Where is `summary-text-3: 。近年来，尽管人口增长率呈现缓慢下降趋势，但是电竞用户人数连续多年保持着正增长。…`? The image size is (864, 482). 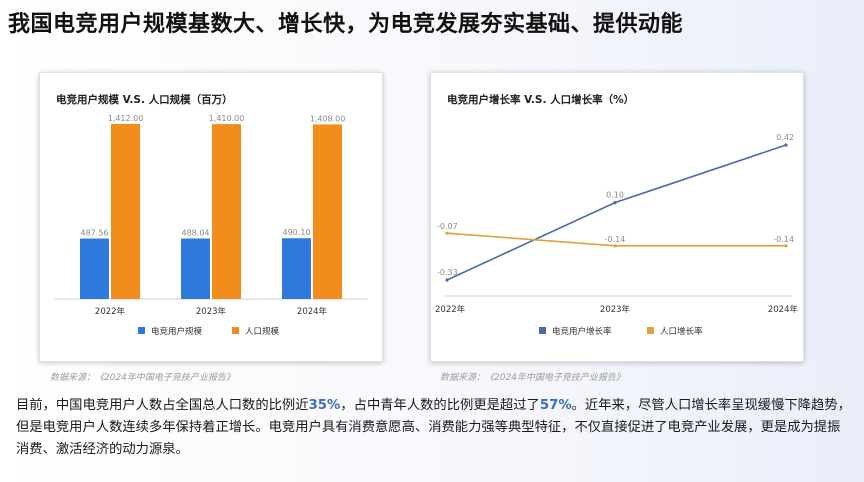 summary-text-3: 。近年来，尽管人口增长率呈现缓慢下降趋势，但是电竞用户人数连续多年保持着正增长。… is located at coordinates (433, 427).